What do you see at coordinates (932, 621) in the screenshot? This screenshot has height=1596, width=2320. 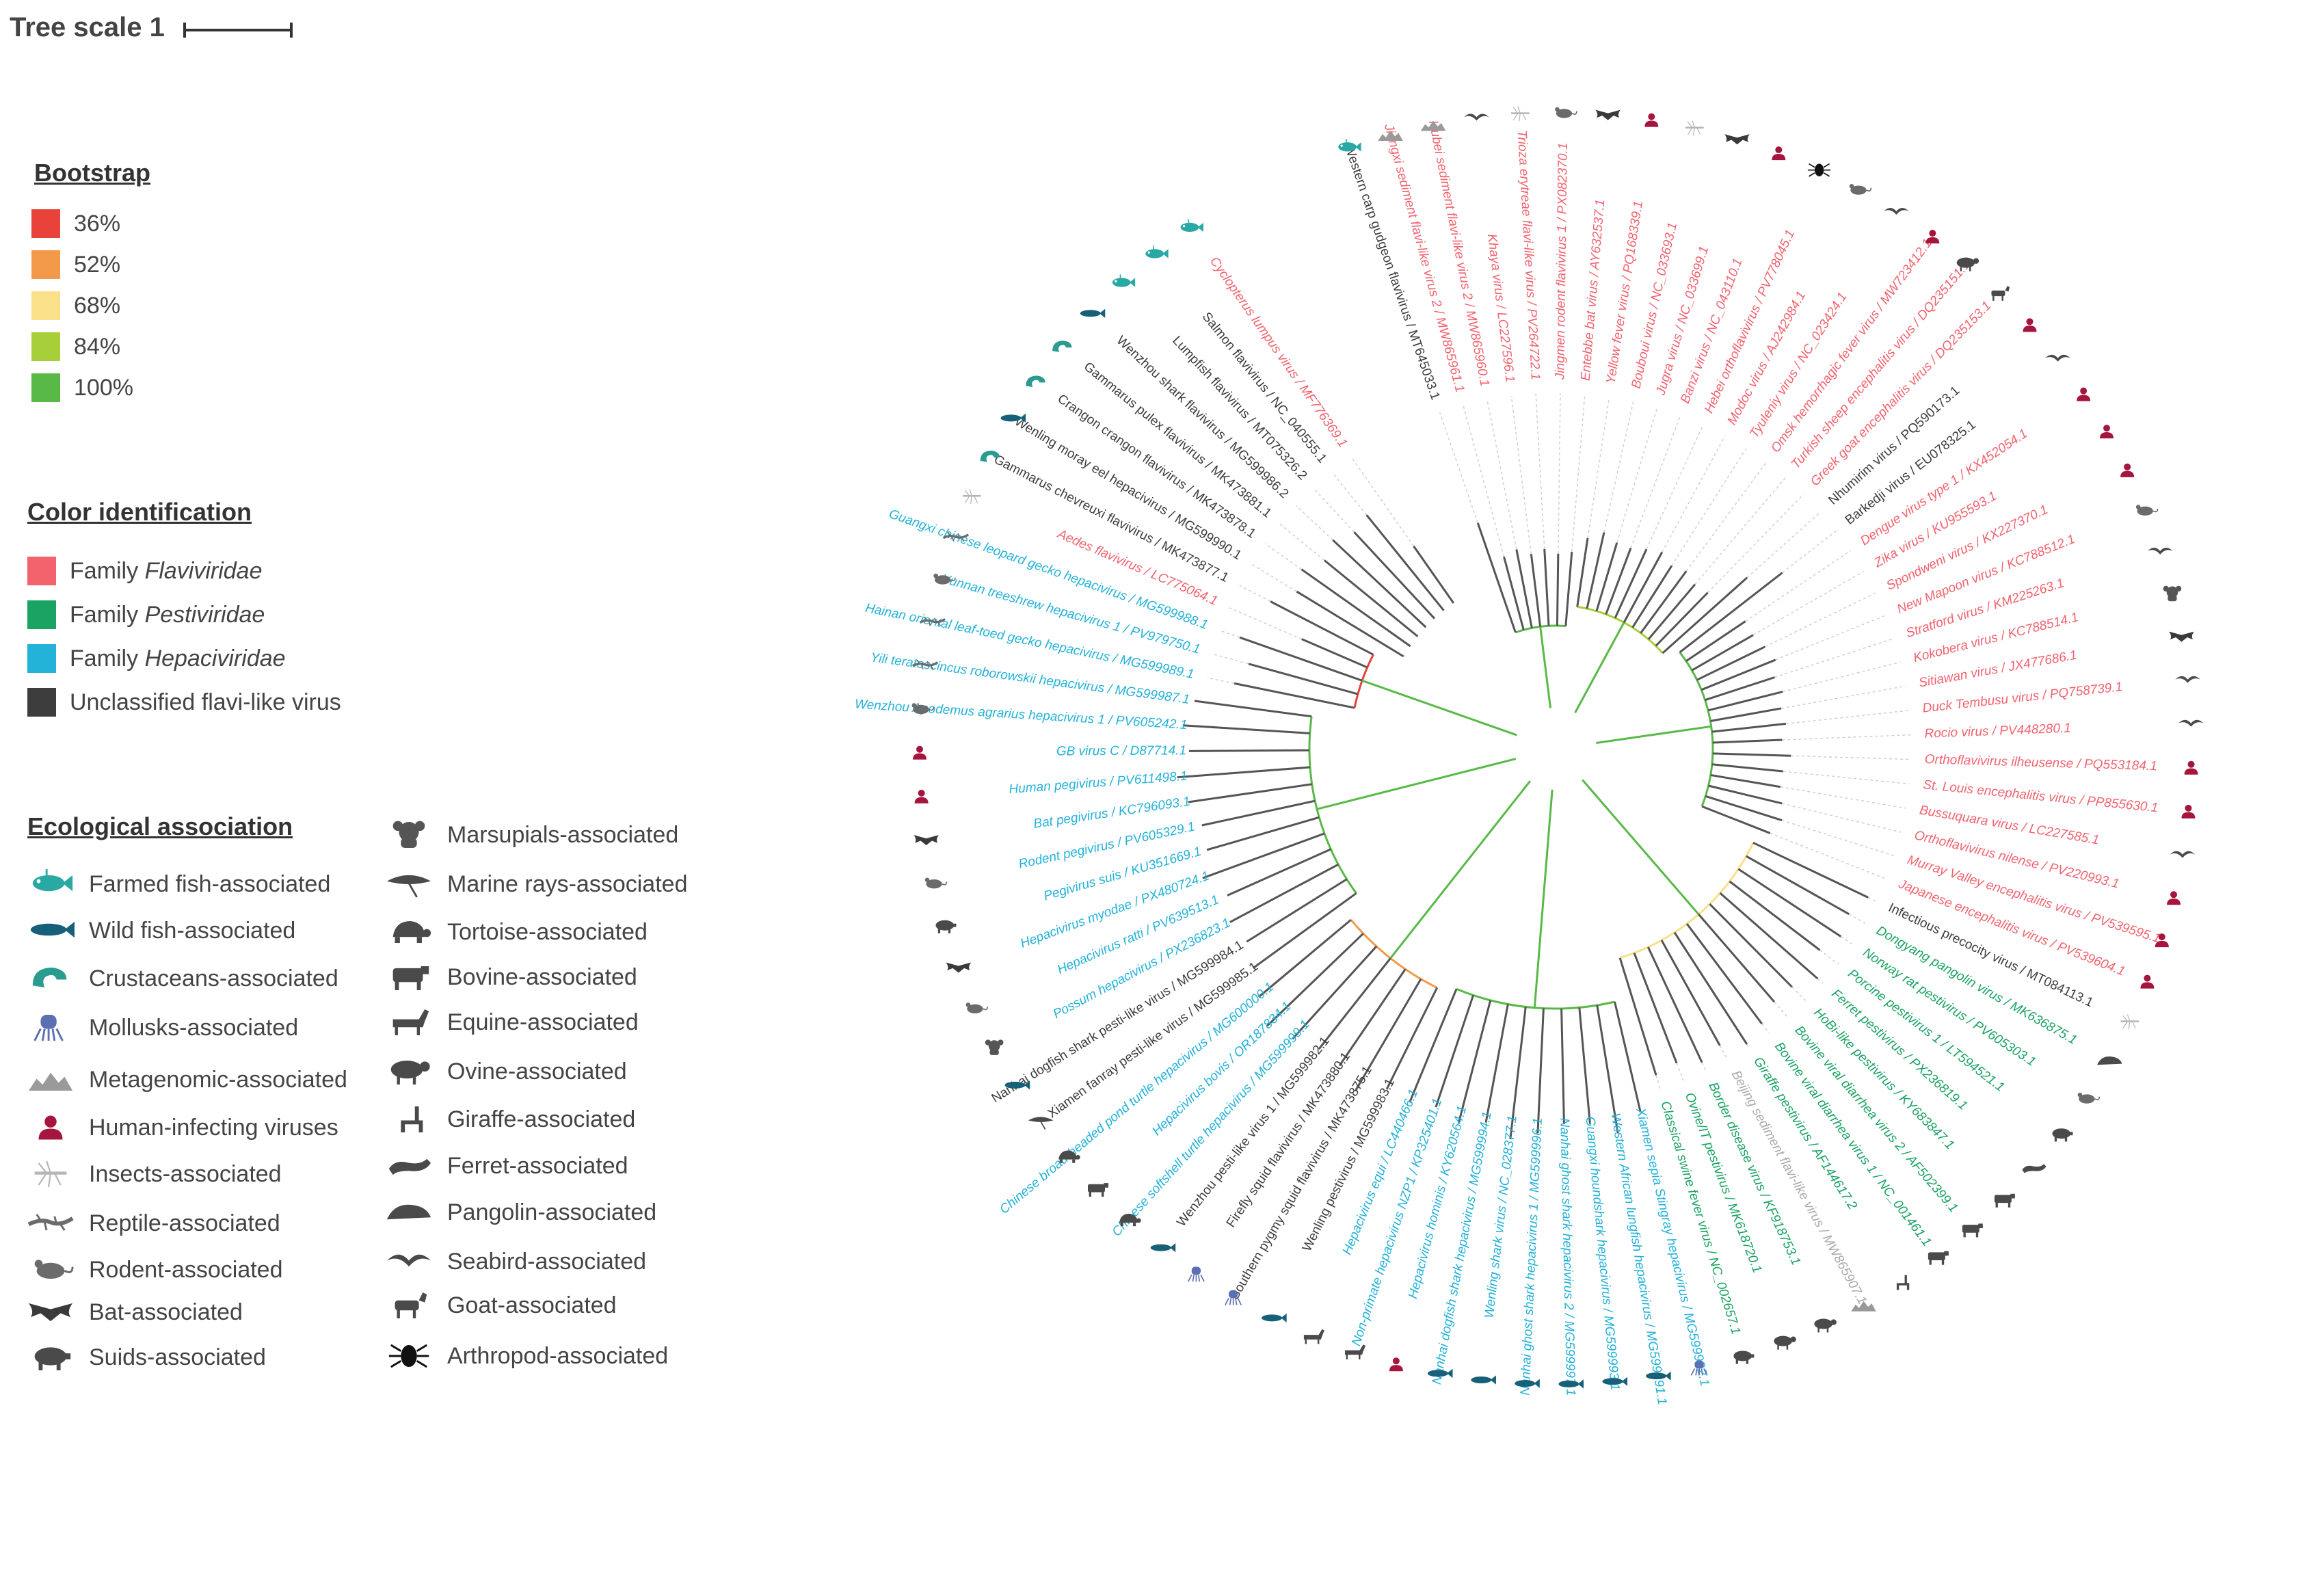 I see `reptile-icon` at bounding box center [932, 621].